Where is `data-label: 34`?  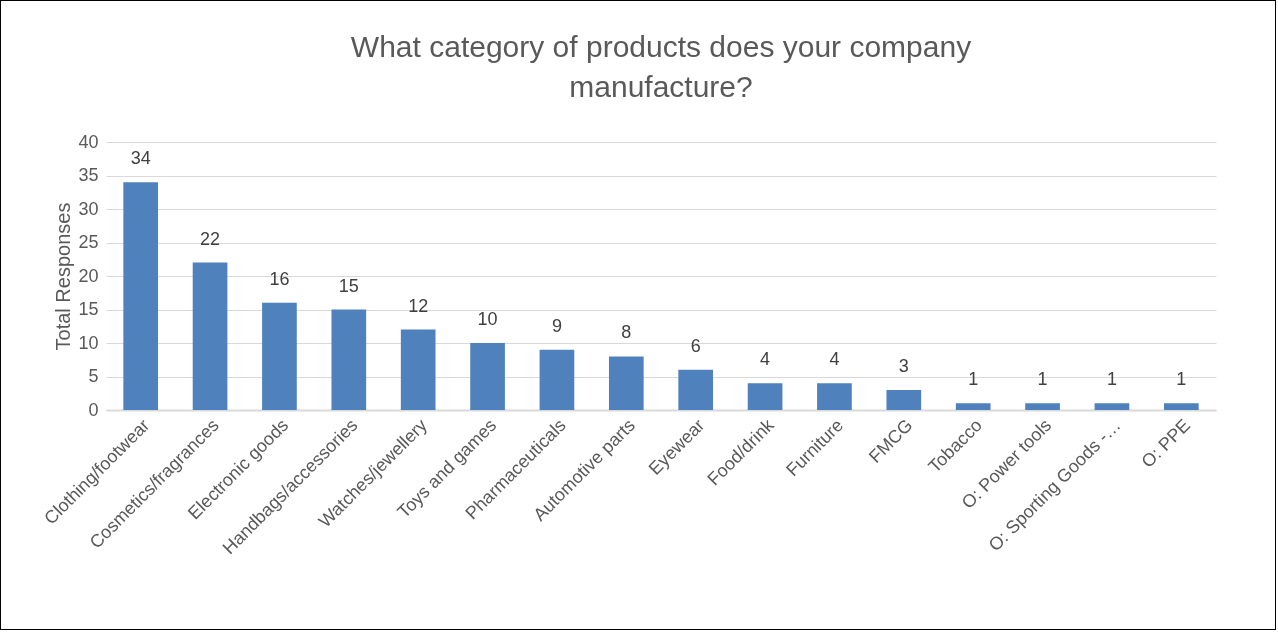 data-label: 34 is located at coordinates (140, 158).